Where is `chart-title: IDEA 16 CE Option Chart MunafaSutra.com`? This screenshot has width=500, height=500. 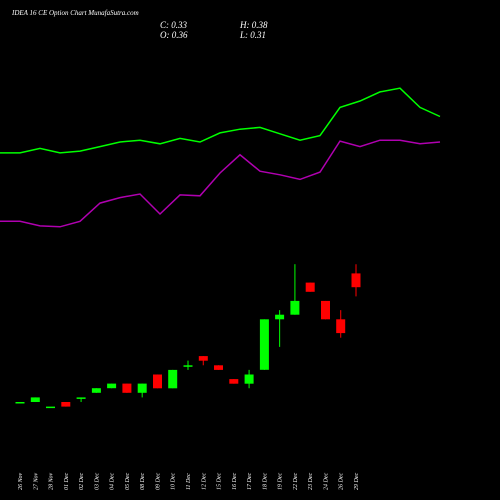 chart-title: IDEA 16 CE Option Chart MunafaSutra.com is located at coordinates (75, 13).